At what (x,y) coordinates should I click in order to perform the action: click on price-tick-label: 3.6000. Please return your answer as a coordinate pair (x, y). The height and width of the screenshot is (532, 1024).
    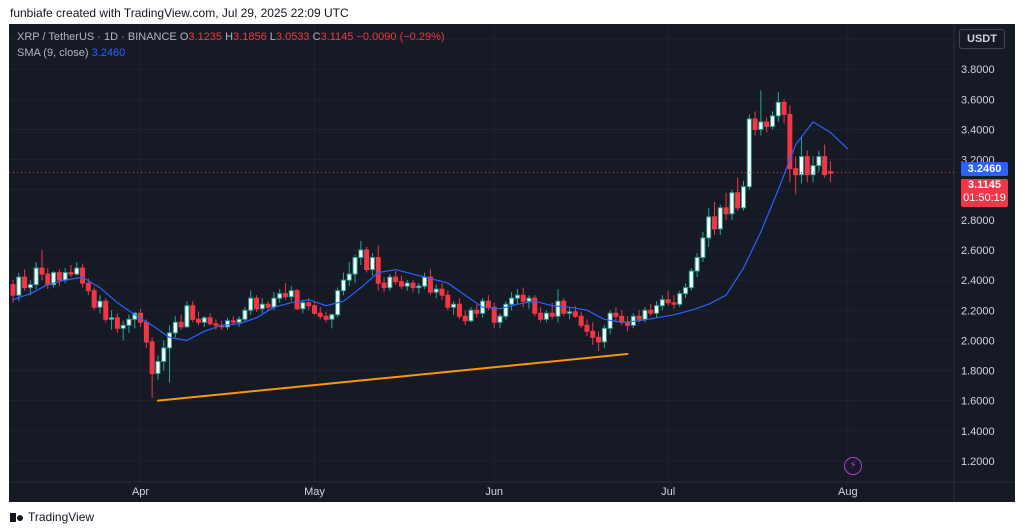
    Looking at the image, I should click on (978, 100).